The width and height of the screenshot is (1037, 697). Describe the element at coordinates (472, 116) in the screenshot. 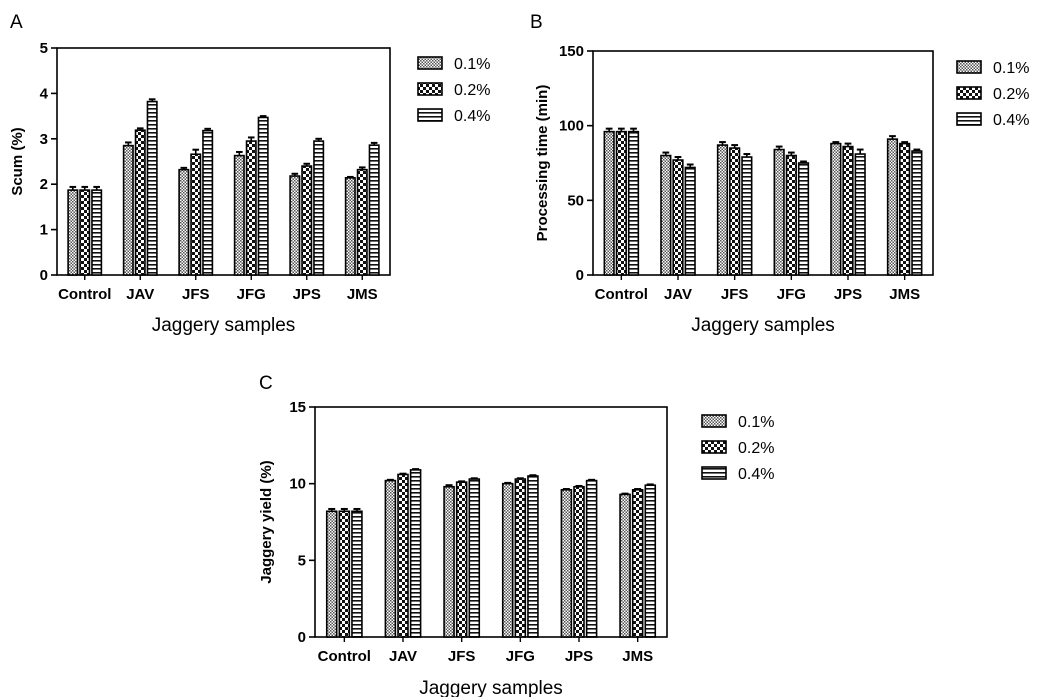

I see `panel-a-legend-label: 0.4%` at that location.